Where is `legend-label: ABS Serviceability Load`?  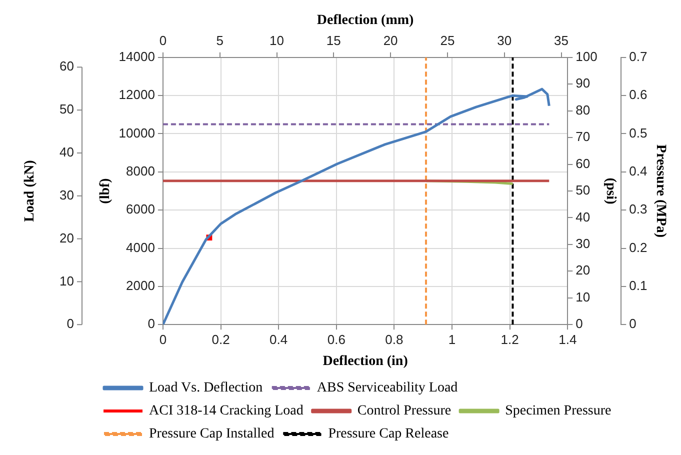 legend-label: ABS Serviceability Load is located at coordinates (387, 388).